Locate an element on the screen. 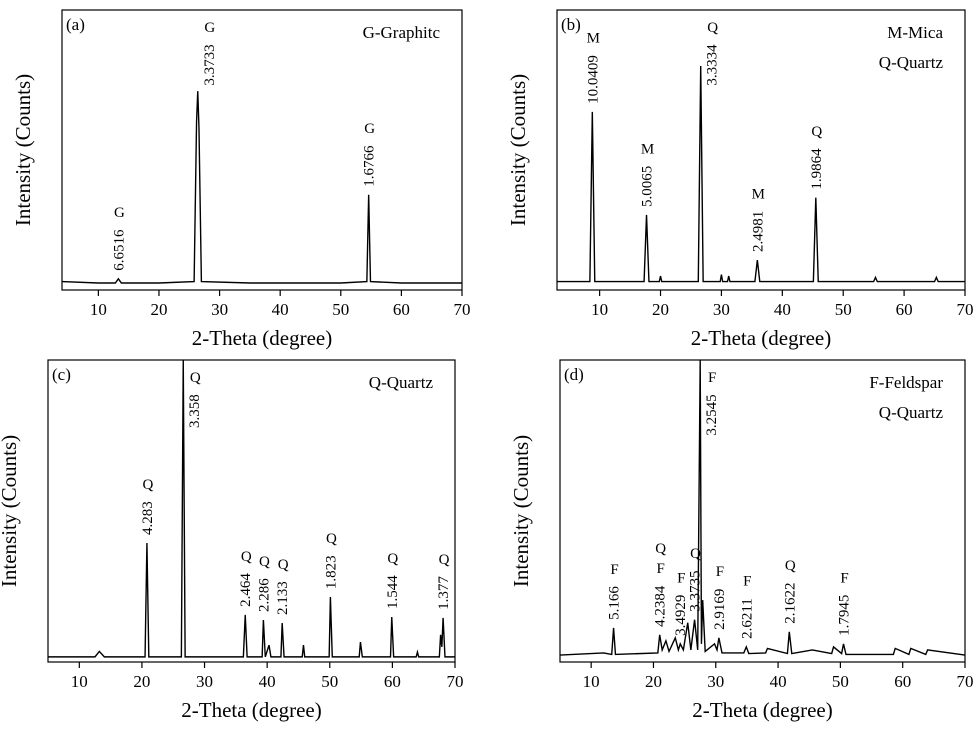 This screenshot has height=743, width=978. peak-d-spacing: 10.0409 is located at coordinates (593, 79).